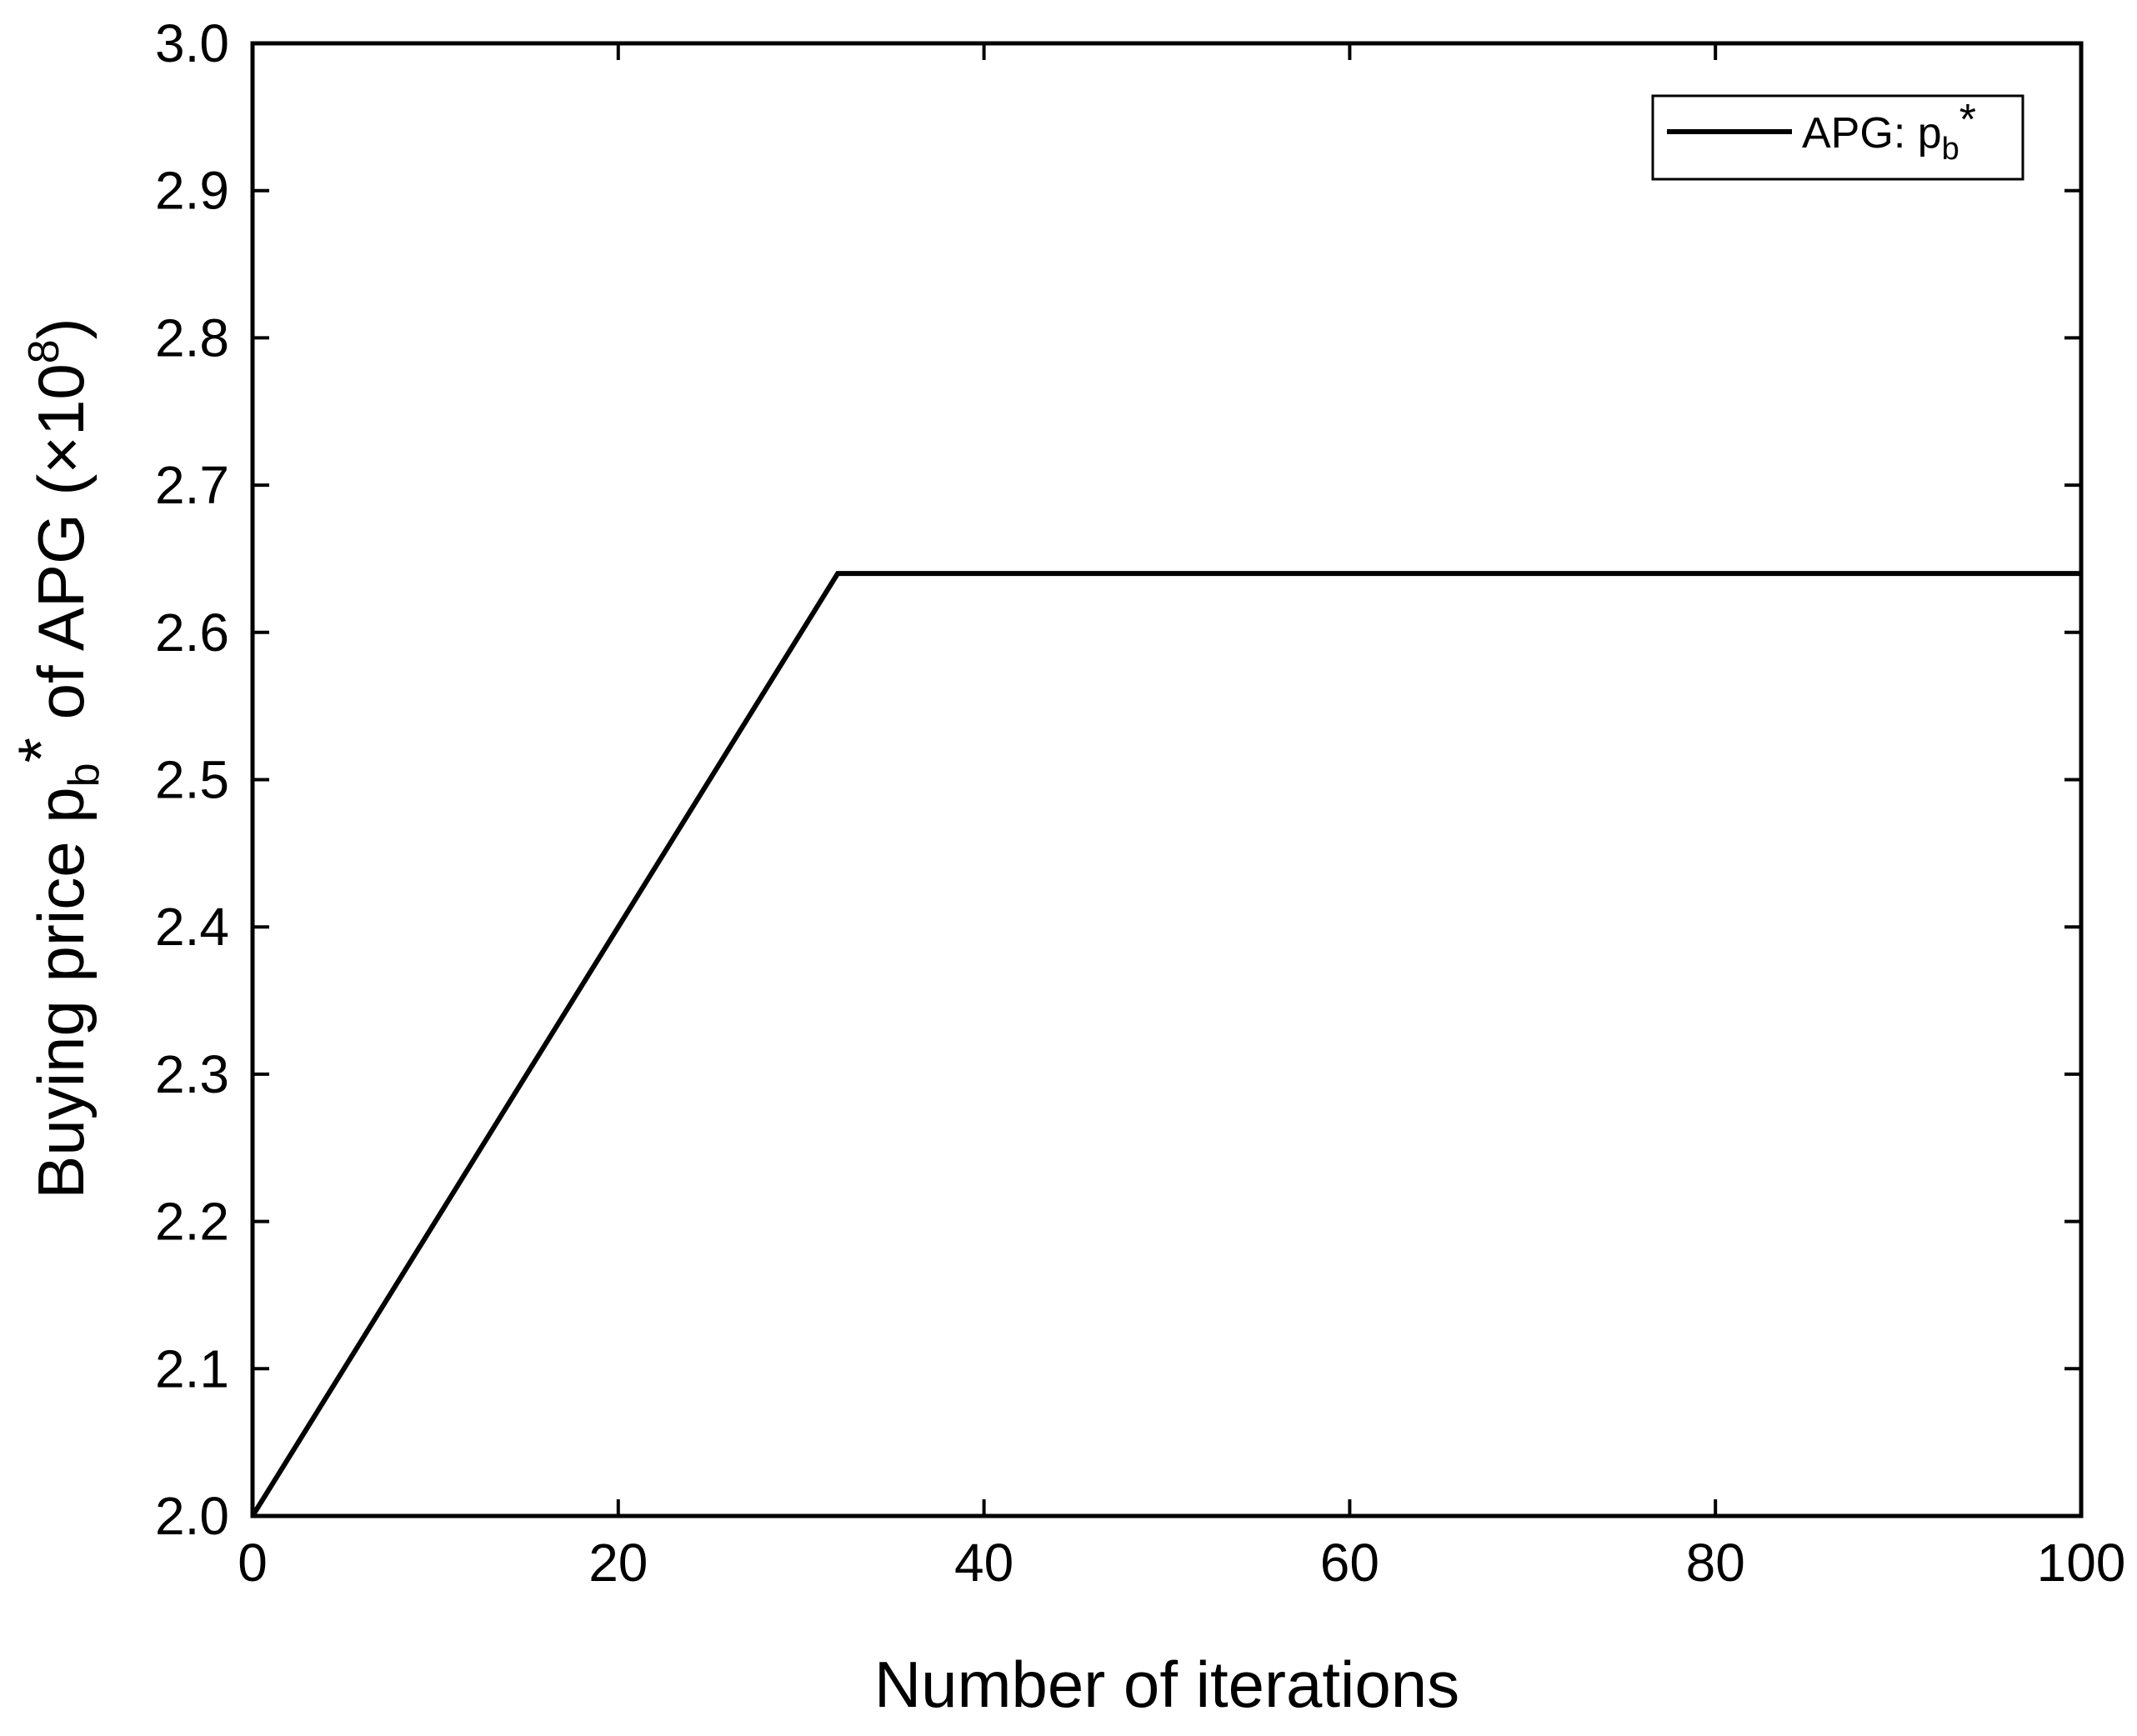 Image resolution: width=2137 pixels, height=1736 pixels. What do you see at coordinates (1349, 1563) in the screenshot?
I see `x-tick-label: 60` at bounding box center [1349, 1563].